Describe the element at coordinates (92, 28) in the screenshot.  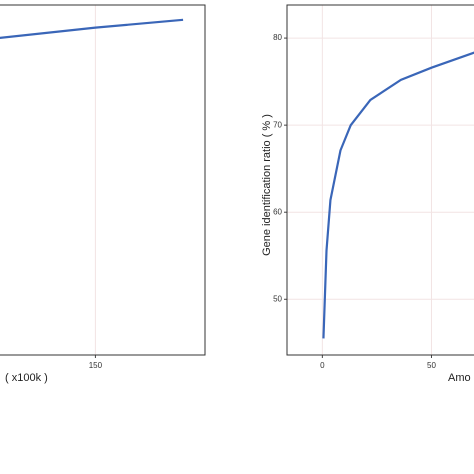
I see `data-line` at that location.